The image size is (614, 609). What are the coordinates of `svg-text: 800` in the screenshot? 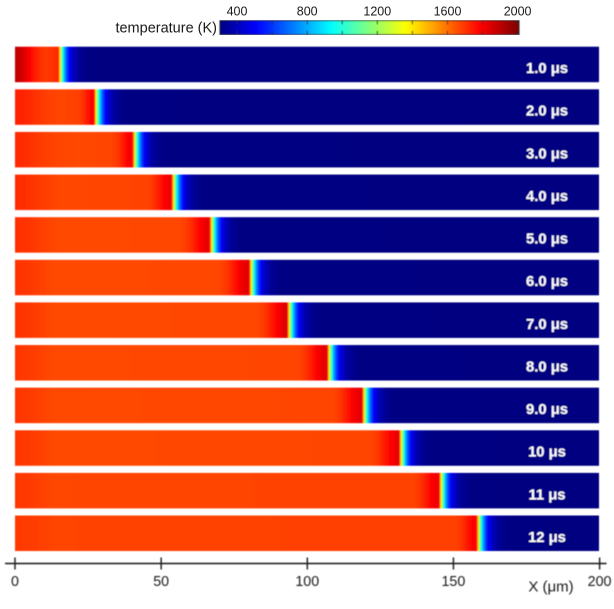 It's located at (307, 12).